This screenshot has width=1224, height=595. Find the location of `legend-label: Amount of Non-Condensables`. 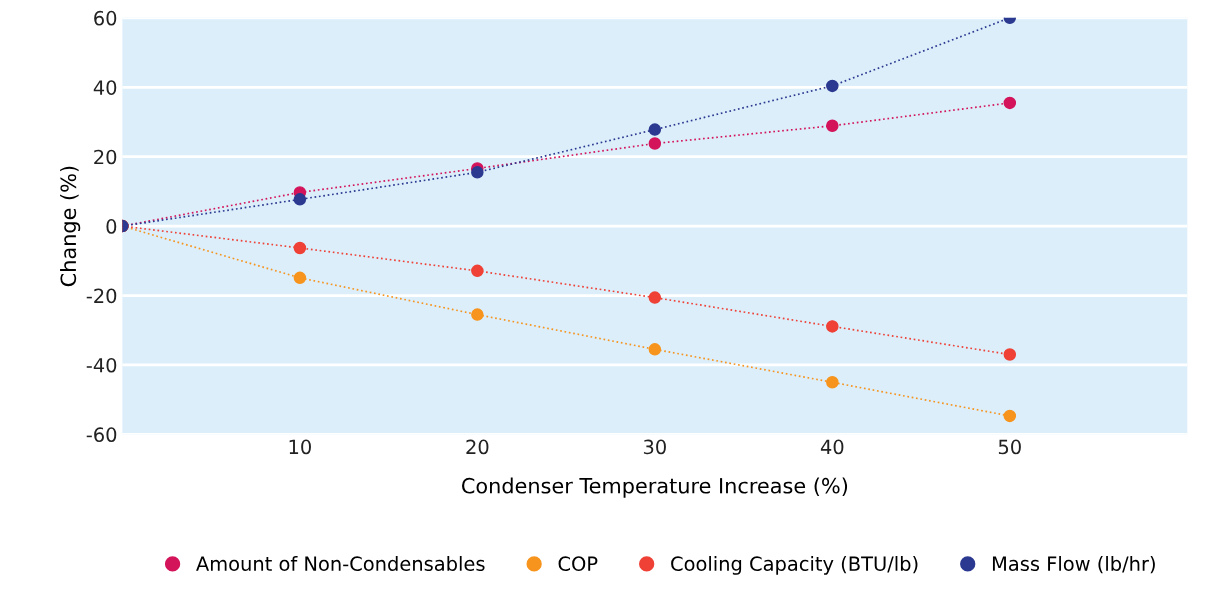

legend-label: Amount of Non-Condensables is located at coordinates (340, 563).